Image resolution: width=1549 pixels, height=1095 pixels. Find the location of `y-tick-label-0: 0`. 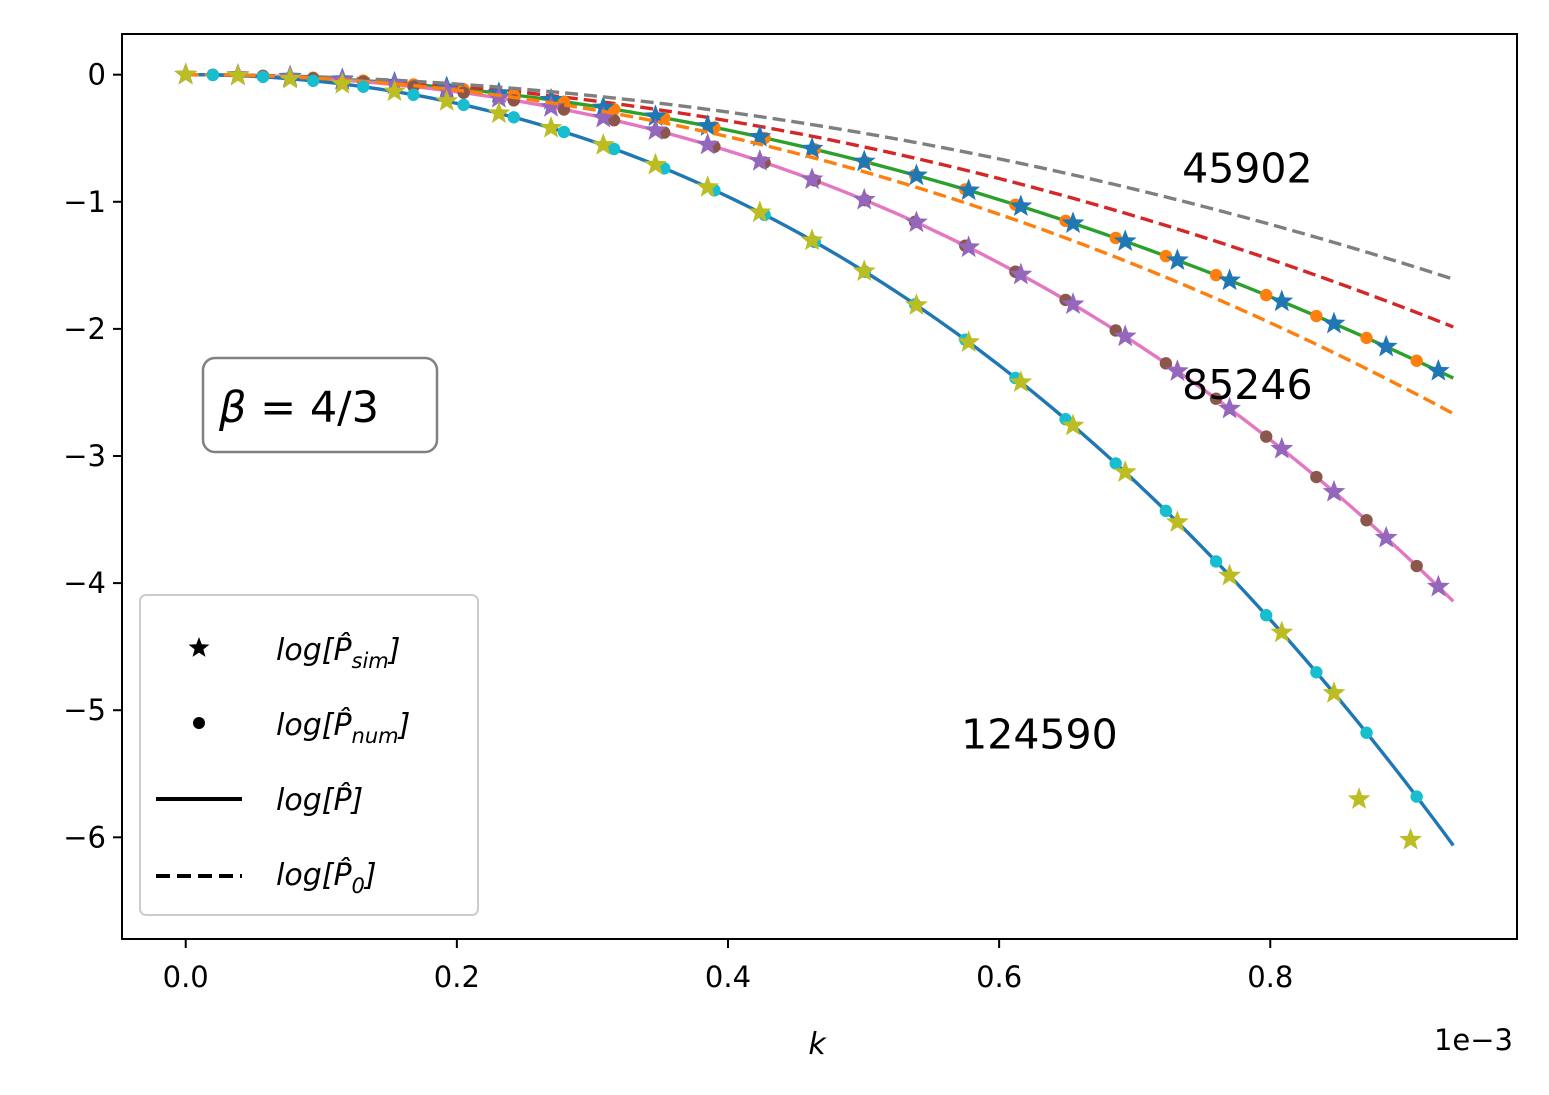

y-tick-label-0: 0 is located at coordinates (97, 75).